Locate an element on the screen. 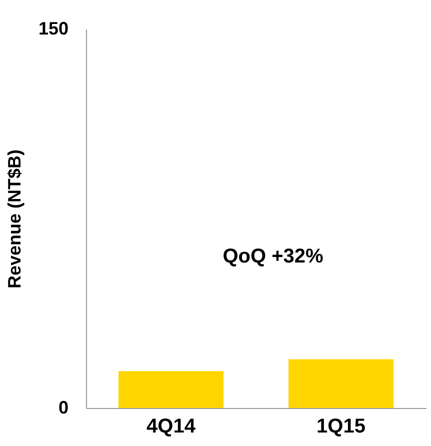 The image size is (431, 446). x-tick-label: 4Q14 is located at coordinates (171, 427).